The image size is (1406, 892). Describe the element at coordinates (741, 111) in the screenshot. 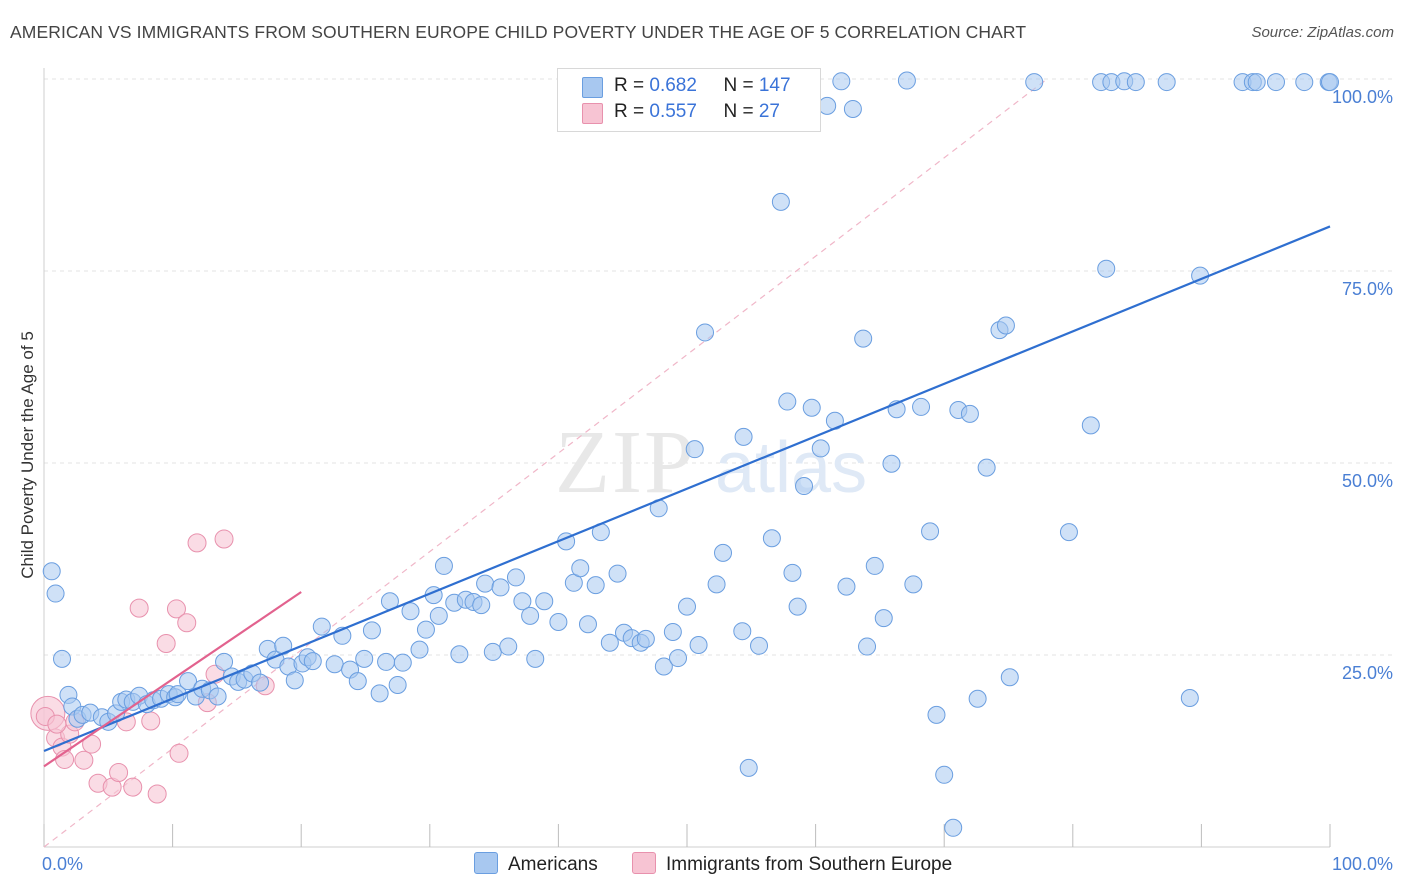

I see `immigrants-n-label: N =` at that location.